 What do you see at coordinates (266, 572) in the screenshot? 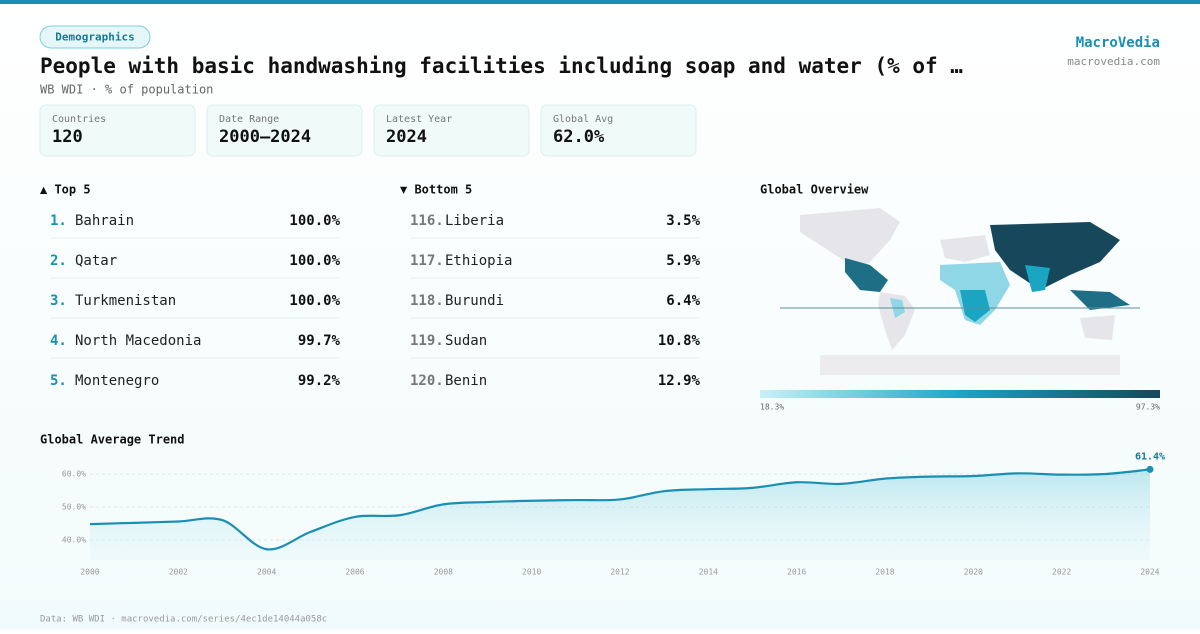
I see `x-tick-label: 2004` at bounding box center [266, 572].